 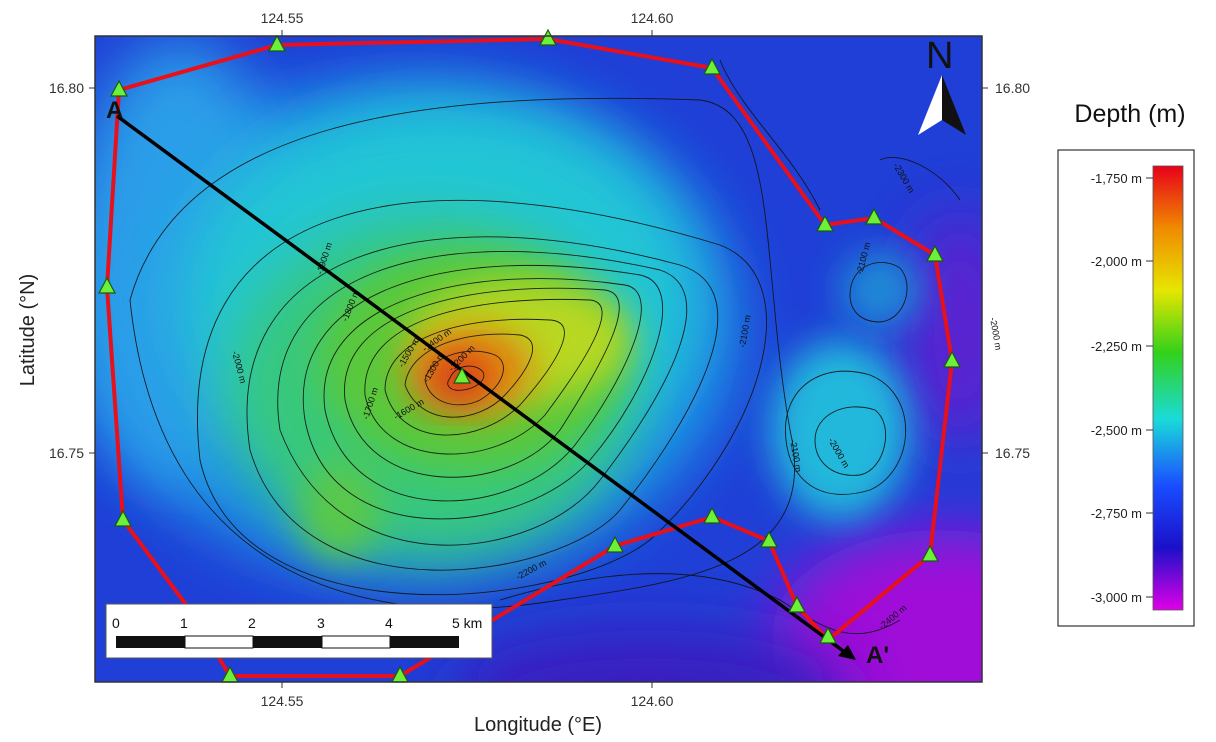 What do you see at coordinates (66, 453) in the screenshot?
I see `y-tick-label-left: 16.75` at bounding box center [66, 453].